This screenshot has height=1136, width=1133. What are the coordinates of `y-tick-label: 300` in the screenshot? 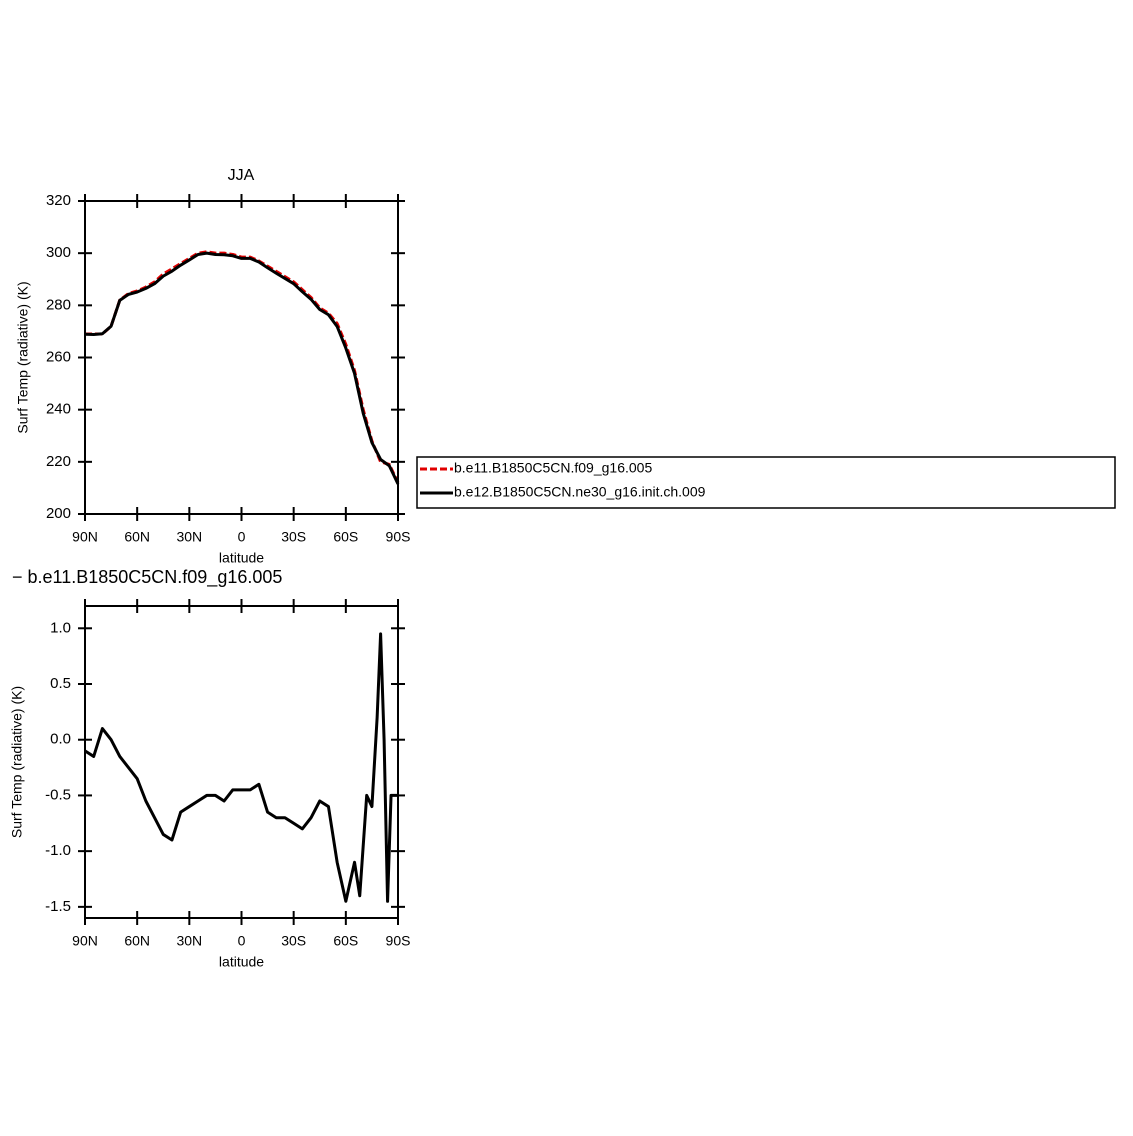 It's located at (58, 252).